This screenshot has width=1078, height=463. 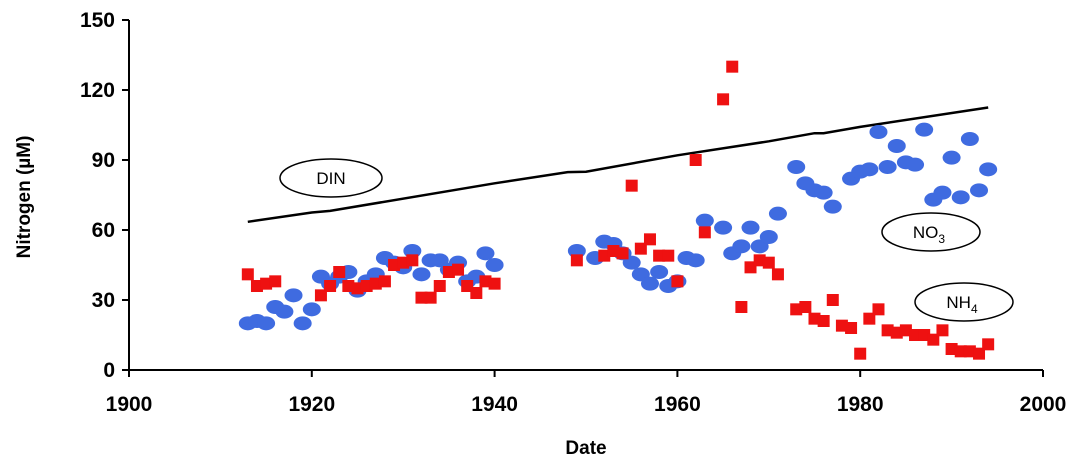 I want to click on x-tick-label: 1980, so click(x=860, y=404).